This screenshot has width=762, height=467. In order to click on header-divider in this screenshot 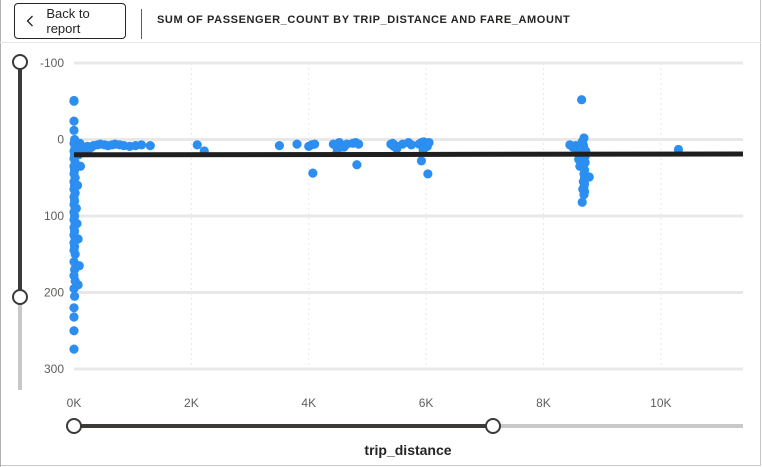, I will do `click(141, 24)`.